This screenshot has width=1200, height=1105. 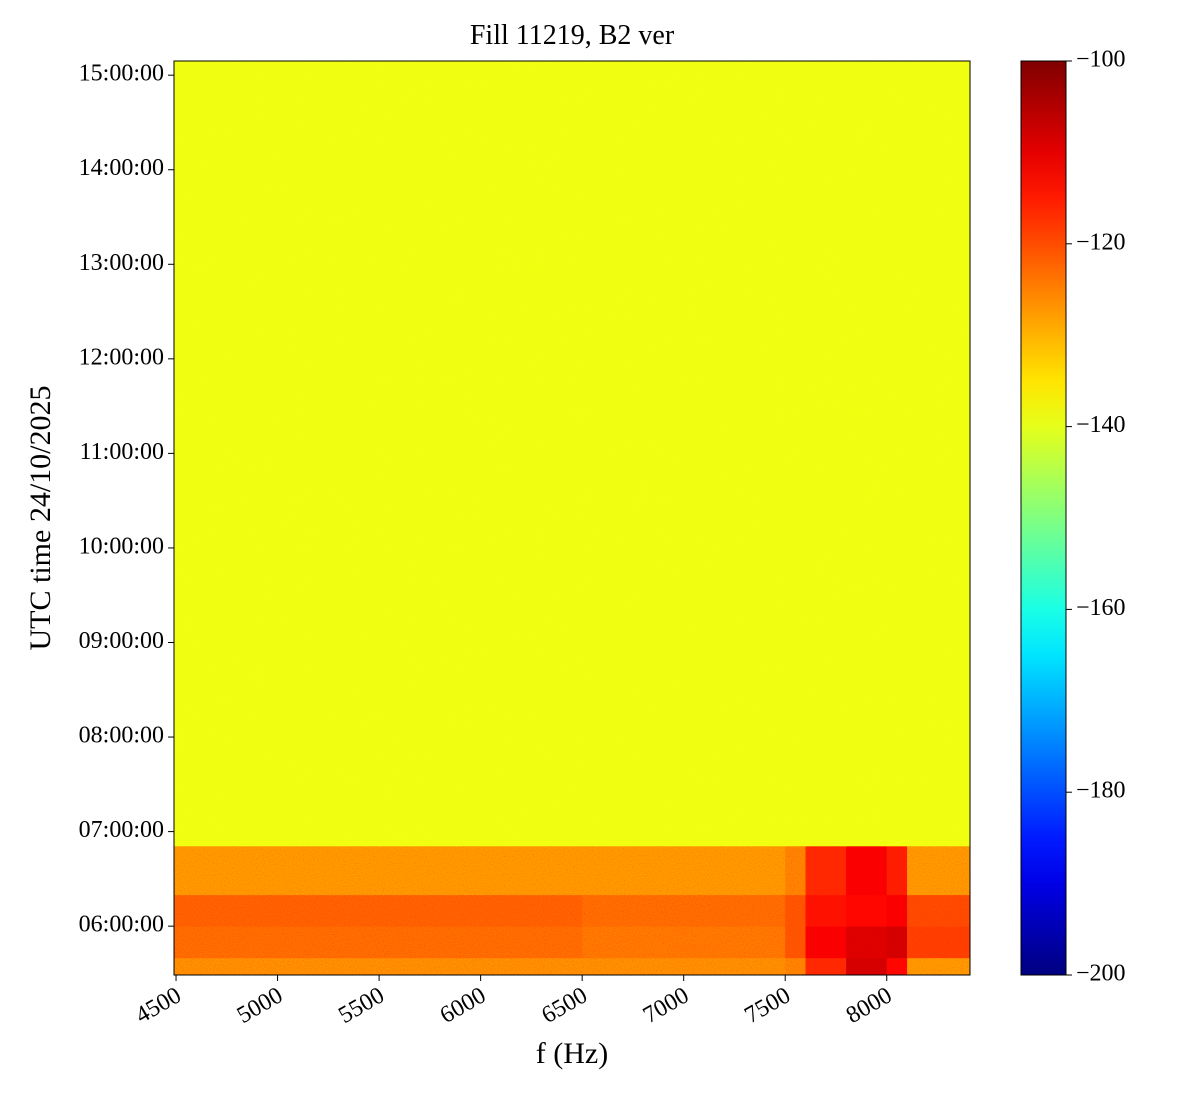 I want to click on y-tick-label: 15:00:00, so click(x=121, y=74).